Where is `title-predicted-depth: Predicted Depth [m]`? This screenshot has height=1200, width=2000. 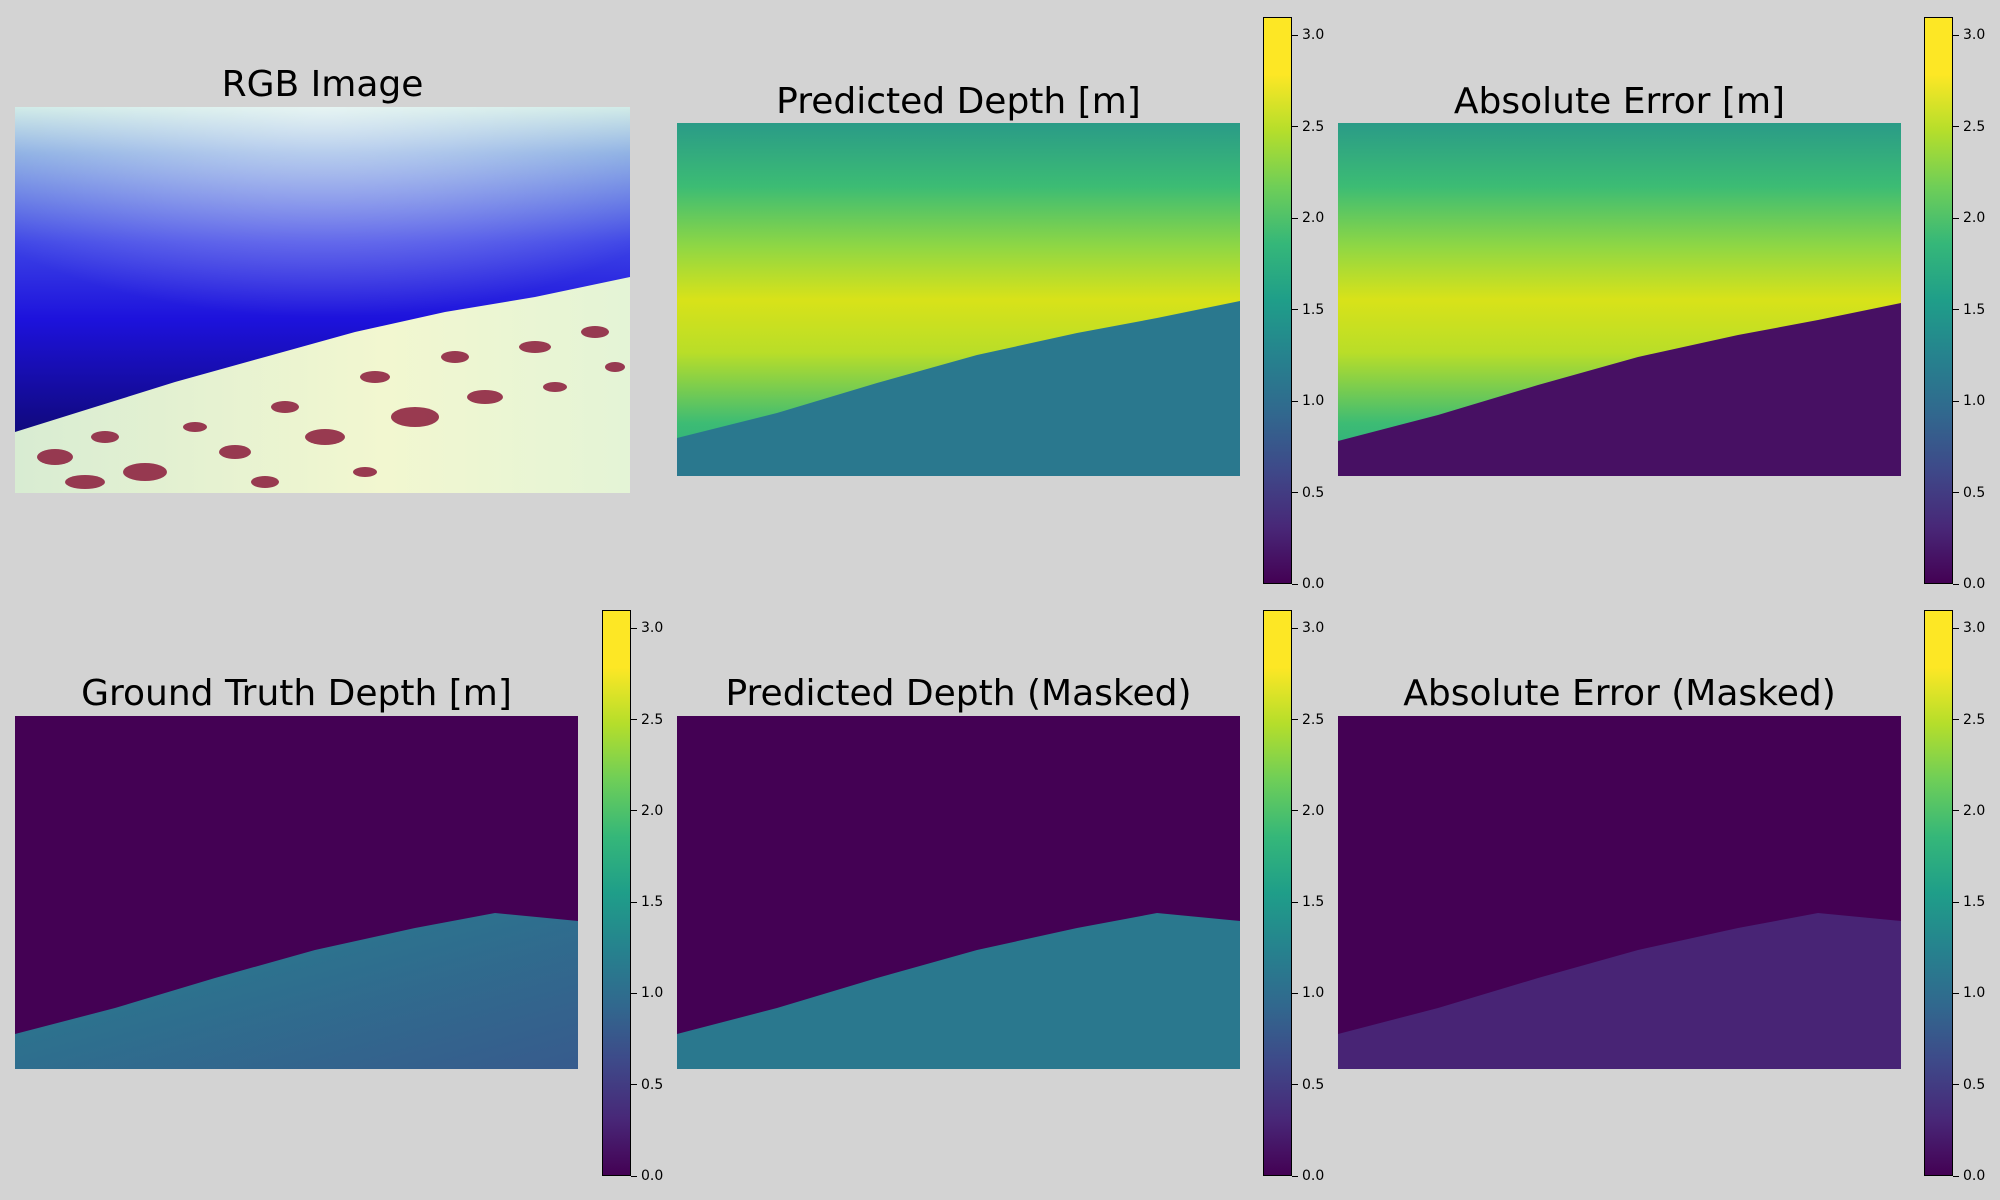
title-predicted-depth: Predicted Depth [m] is located at coordinates (958, 101).